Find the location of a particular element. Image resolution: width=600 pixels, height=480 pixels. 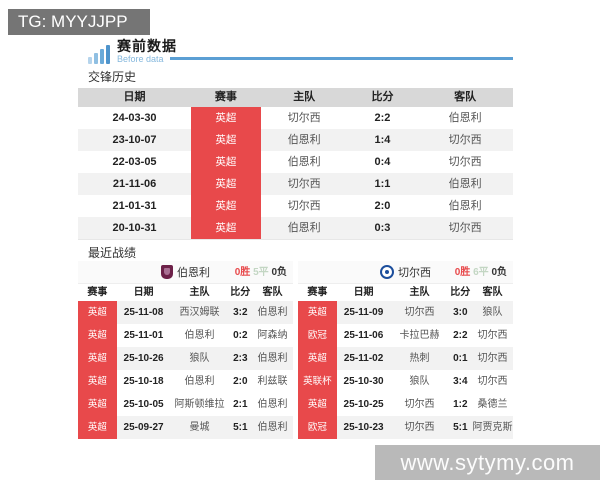

match-date: 25-10-05 is located at coordinates (143, 404).